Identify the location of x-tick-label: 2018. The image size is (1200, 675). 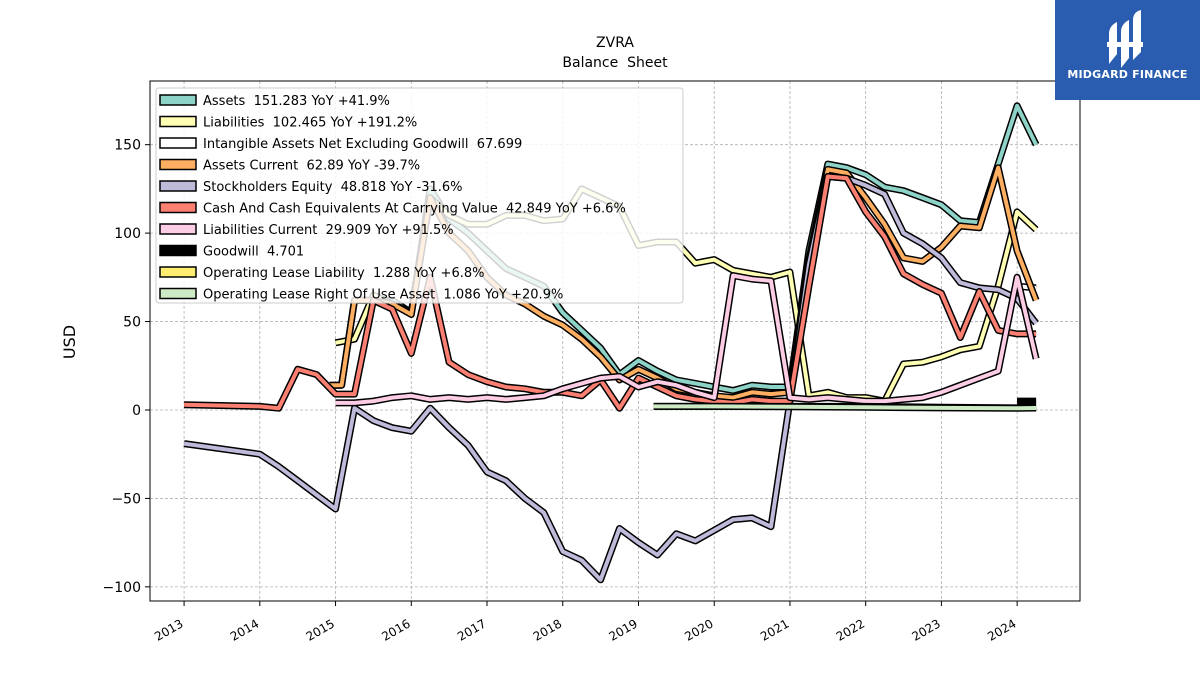
(547, 629).